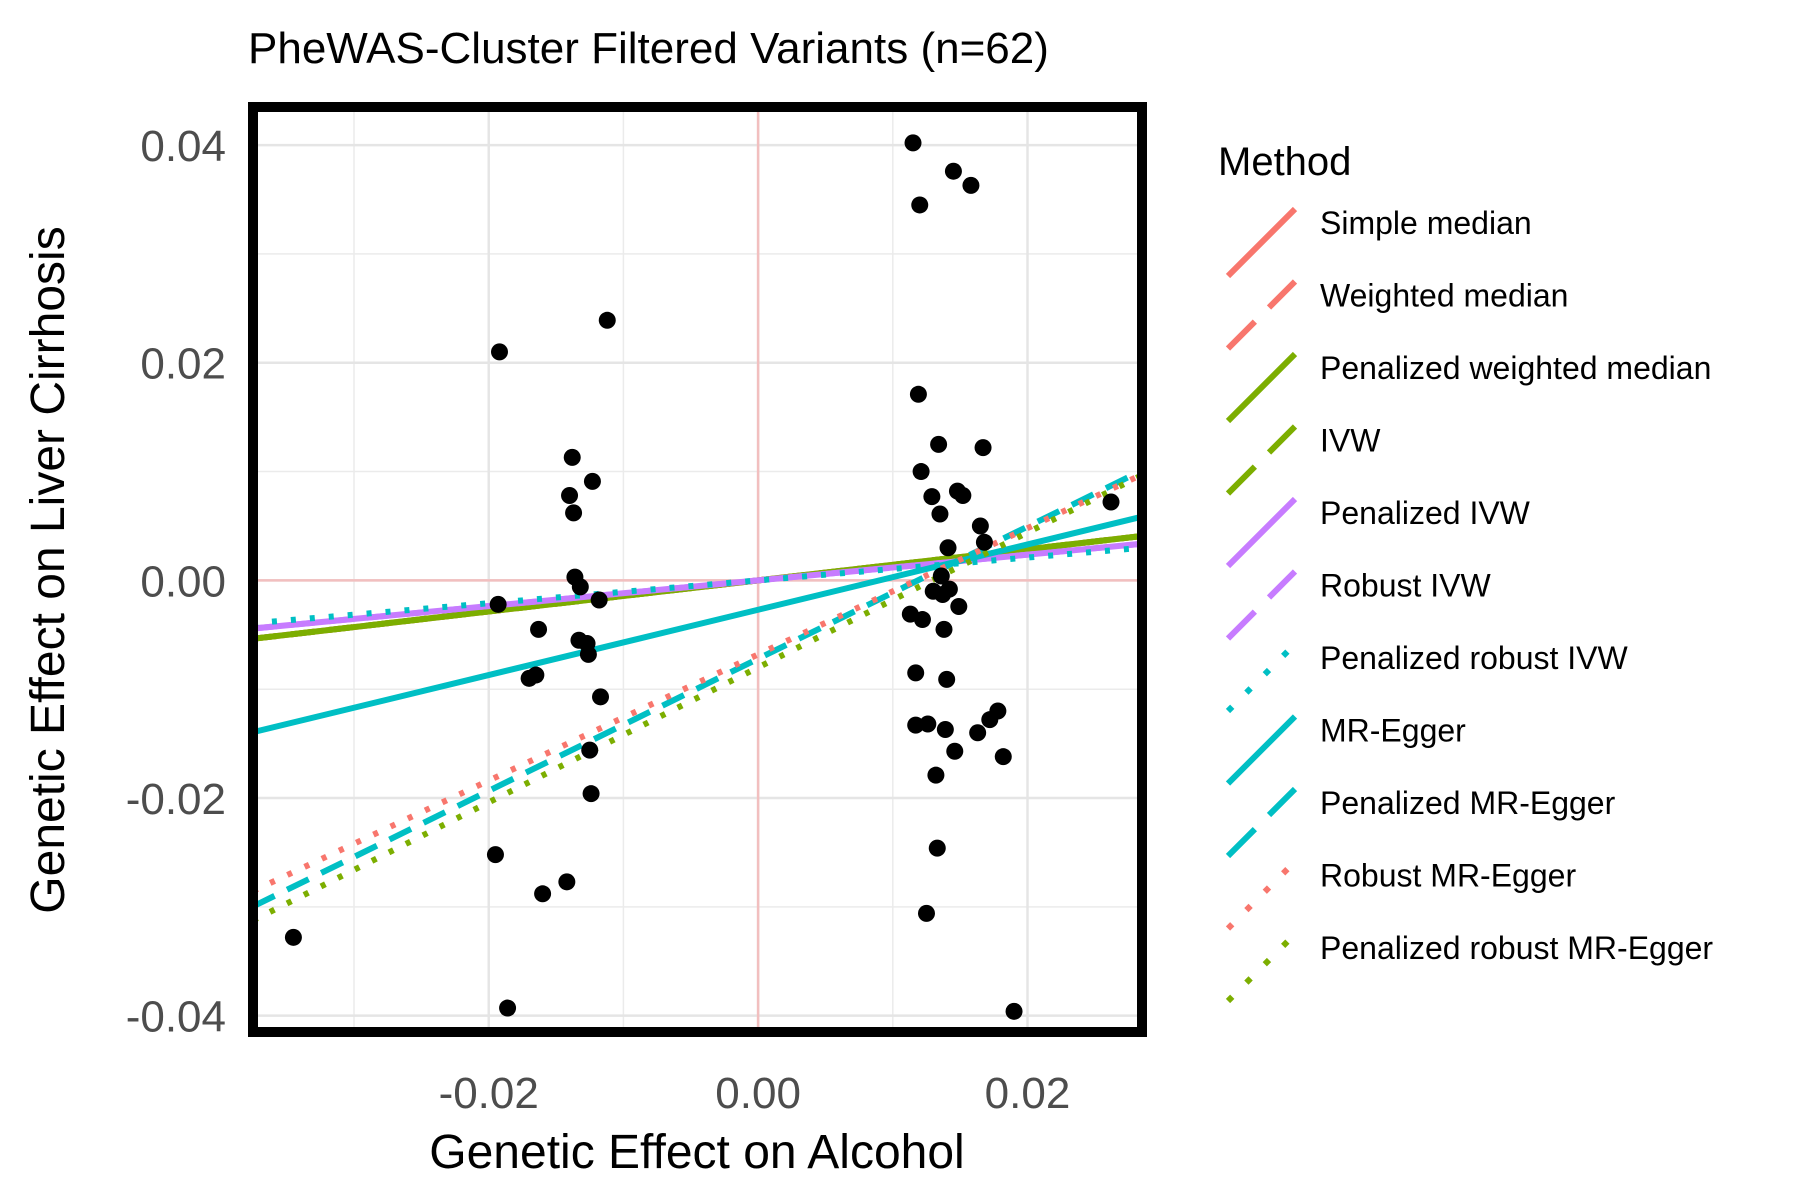 Image resolution: width=1800 pixels, height=1200 pixels. I want to click on fit-line-mr-egger, so click(697, 624).